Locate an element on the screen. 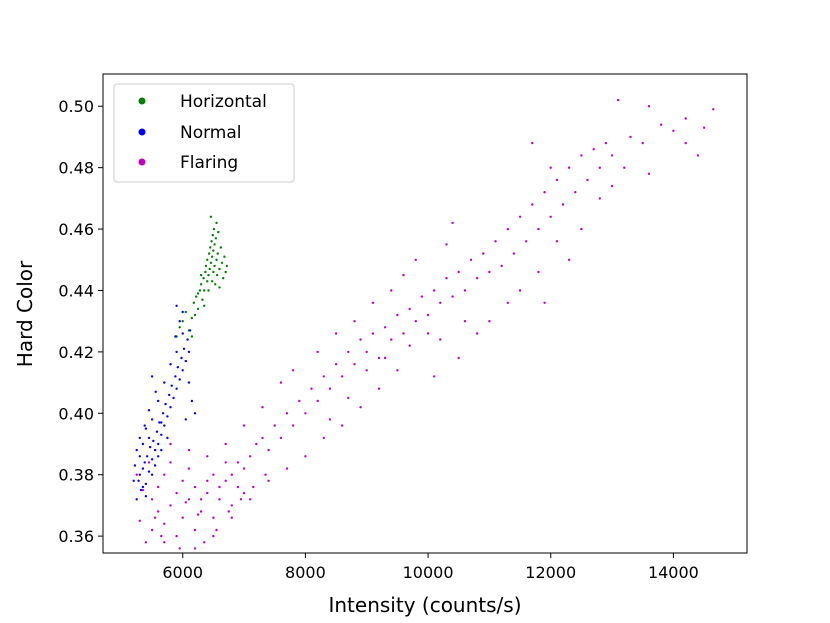  y-tick-label: 0.44 is located at coordinates (76, 290).